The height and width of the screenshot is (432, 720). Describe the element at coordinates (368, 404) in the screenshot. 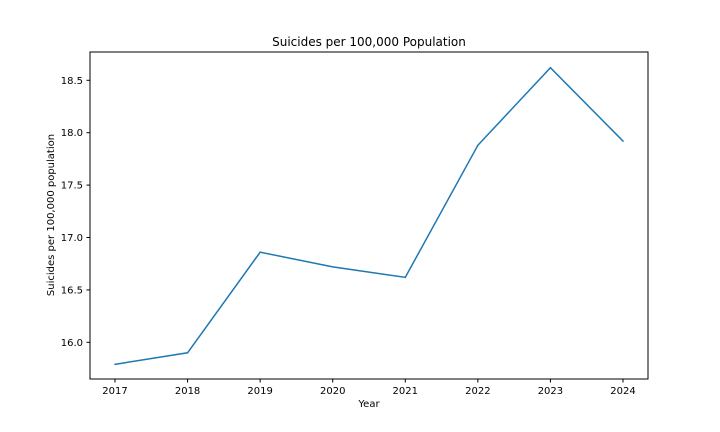

I see `x-axis-label: Year` at that location.